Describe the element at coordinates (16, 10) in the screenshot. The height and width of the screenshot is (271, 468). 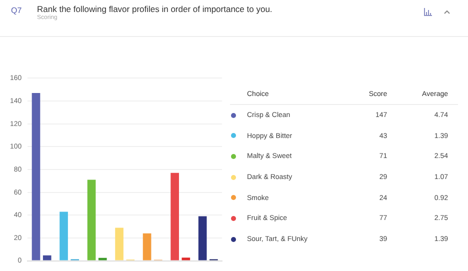
I see `text: Q7` at that location.